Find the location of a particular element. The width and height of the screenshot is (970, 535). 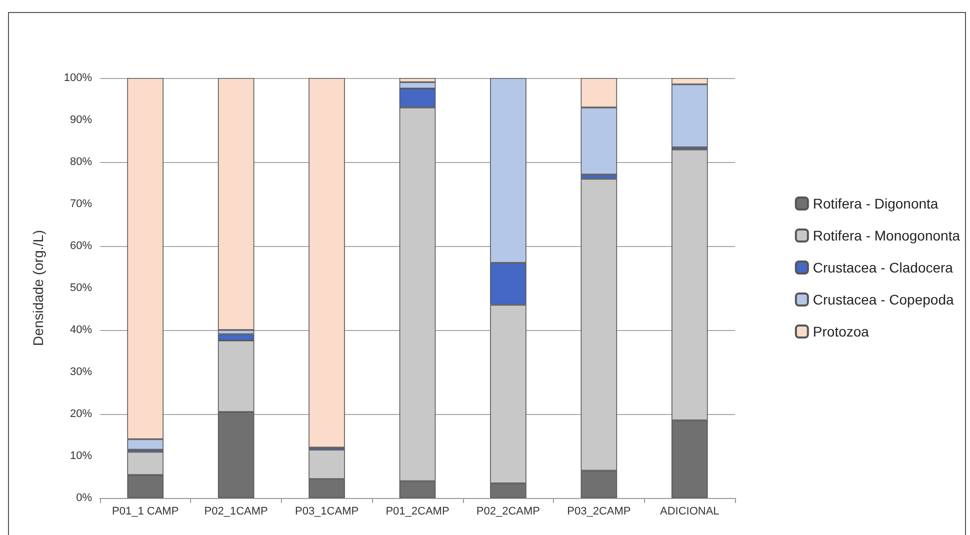

legend-label: Rotifera - Digononta is located at coordinates (875, 204).